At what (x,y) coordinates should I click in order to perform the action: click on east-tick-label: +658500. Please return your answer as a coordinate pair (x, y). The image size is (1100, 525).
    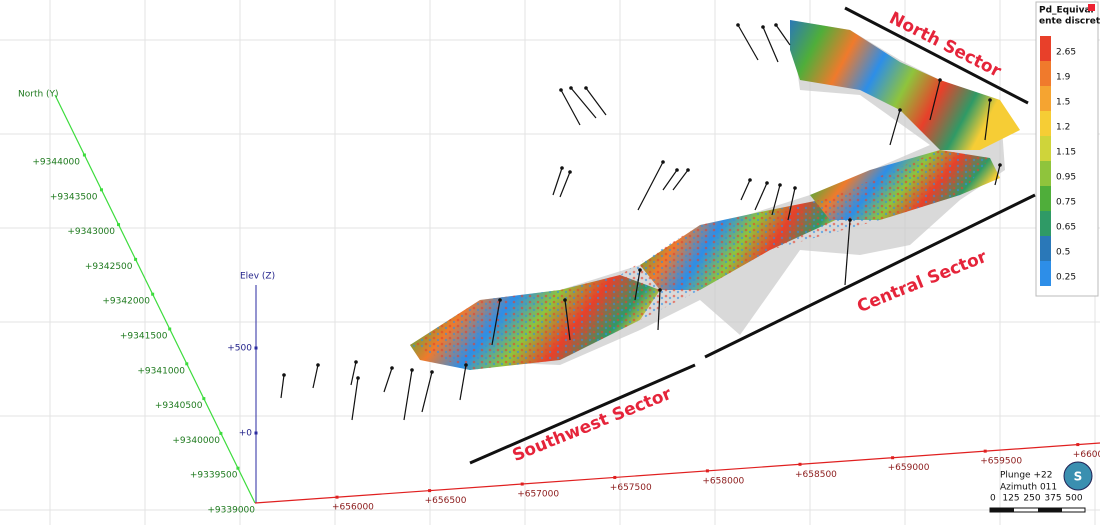
    Looking at the image, I should click on (816, 475).